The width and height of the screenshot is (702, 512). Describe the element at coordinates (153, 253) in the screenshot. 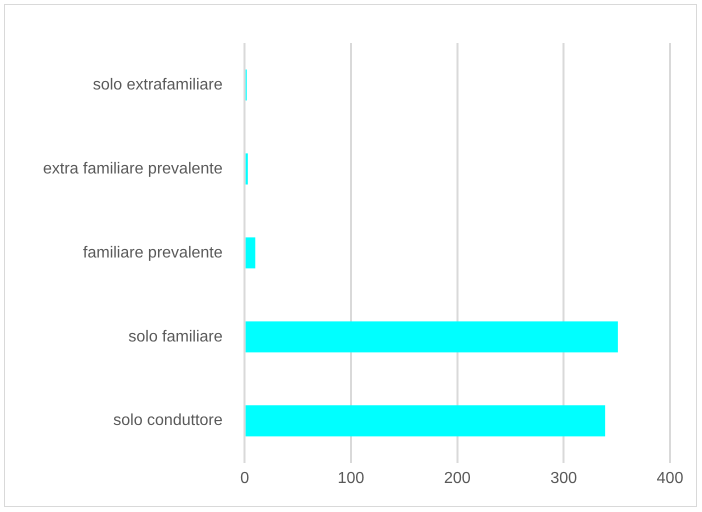

I see `y-tick-label: familiare prevalente` at that location.